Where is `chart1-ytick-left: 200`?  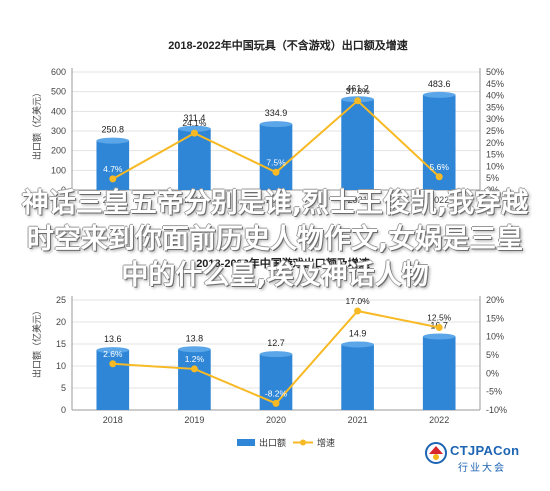 chart1-ytick-left: 200 is located at coordinates (58, 151).